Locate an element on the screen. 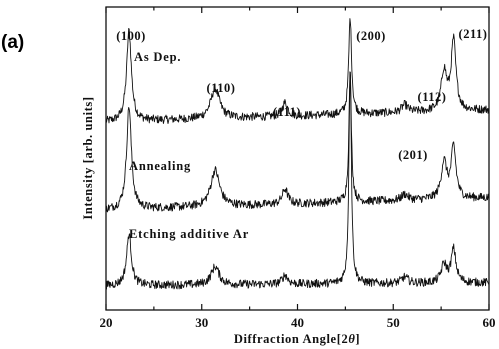 The image size is (499, 349). trace-label: Etching additive Ar is located at coordinates (189, 234).